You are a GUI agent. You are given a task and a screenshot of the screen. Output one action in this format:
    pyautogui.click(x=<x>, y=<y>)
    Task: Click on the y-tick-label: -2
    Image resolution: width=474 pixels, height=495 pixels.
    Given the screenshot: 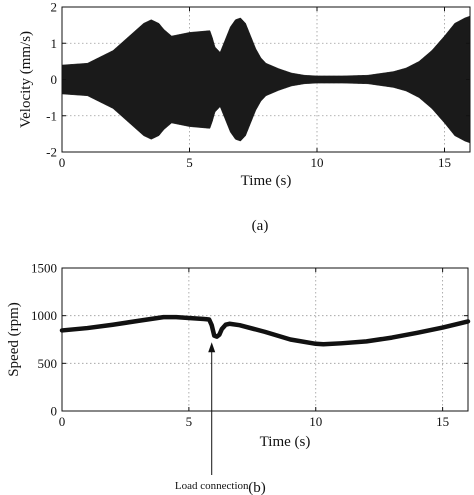 What is the action you would take?
    pyautogui.click(x=51, y=152)
    